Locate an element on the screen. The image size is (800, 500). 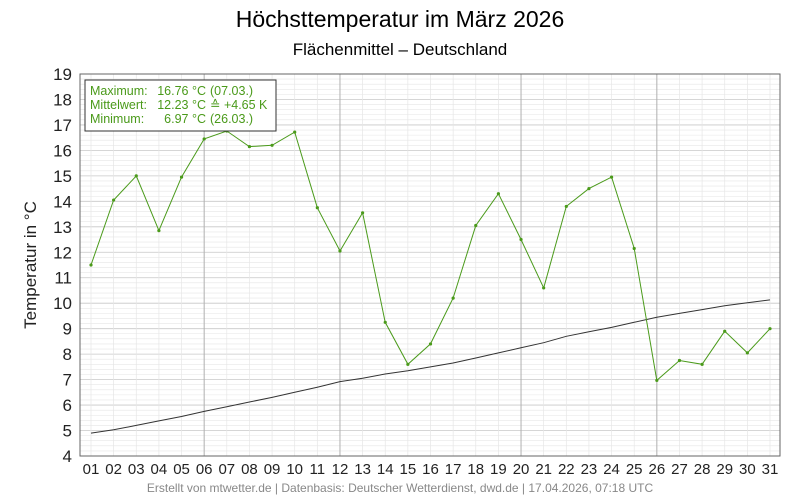
legend-min-value: 6.97 °C is located at coordinates (185, 119).